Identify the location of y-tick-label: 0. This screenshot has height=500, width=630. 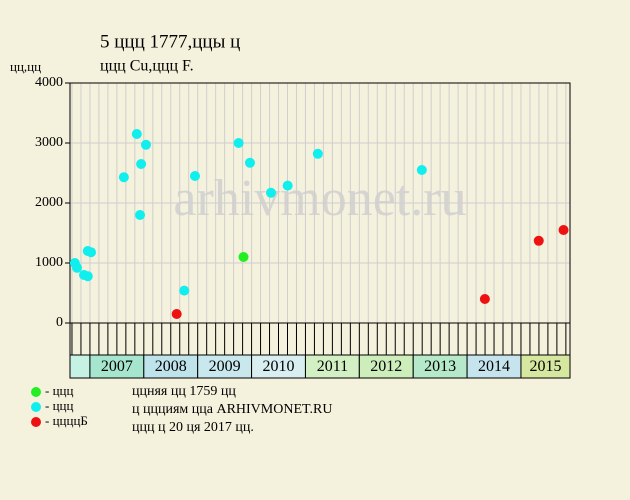
(59, 322).